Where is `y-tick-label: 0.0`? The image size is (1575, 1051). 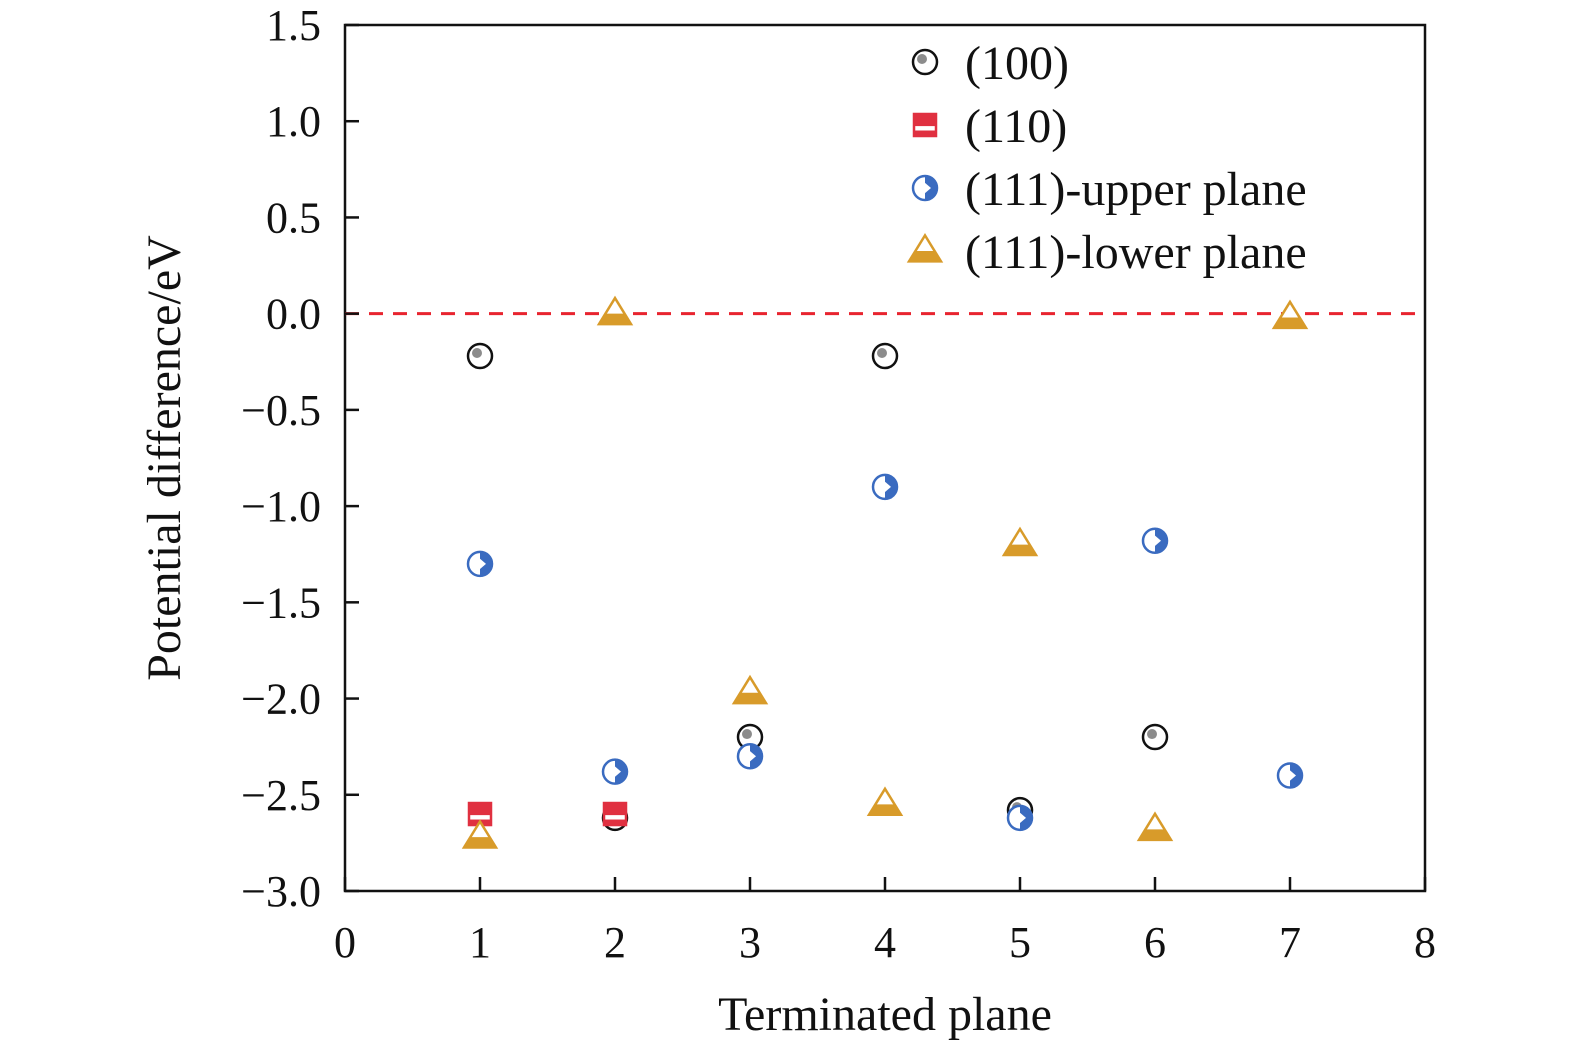 y-tick-label: 0.0 is located at coordinates (293, 314).